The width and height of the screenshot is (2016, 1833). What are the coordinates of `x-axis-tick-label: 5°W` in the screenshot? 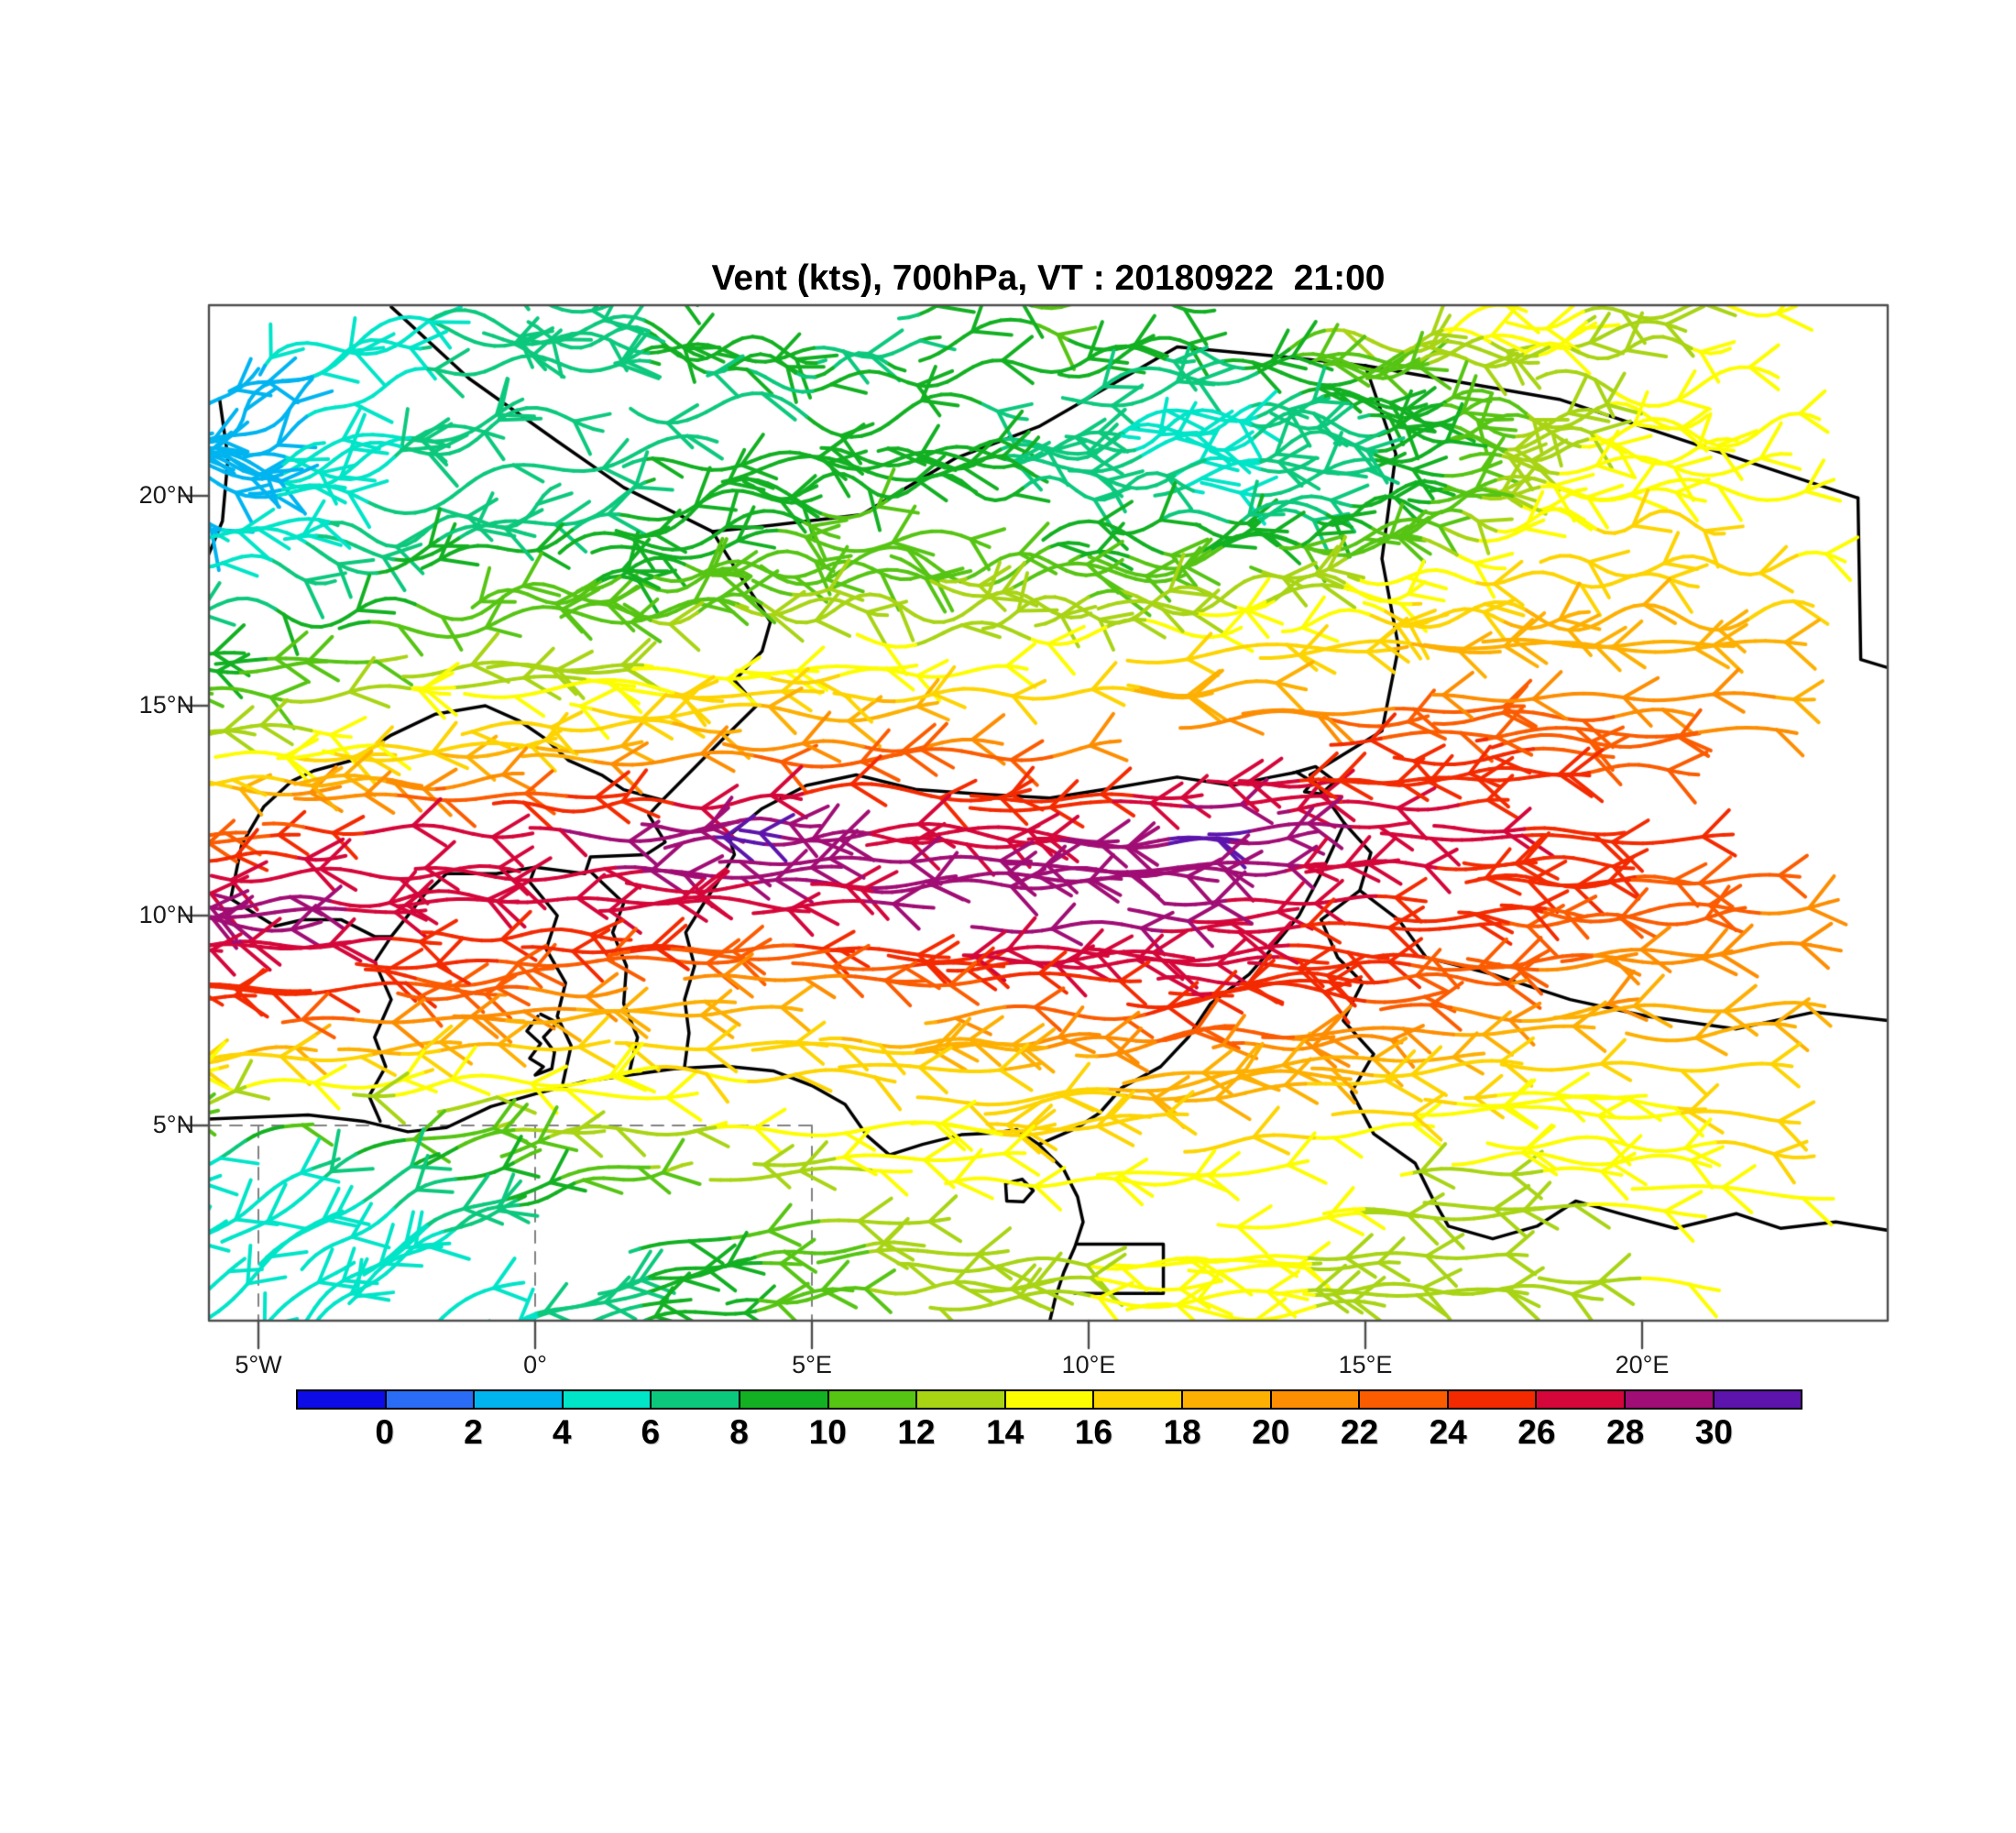 It's located at (258, 1364).